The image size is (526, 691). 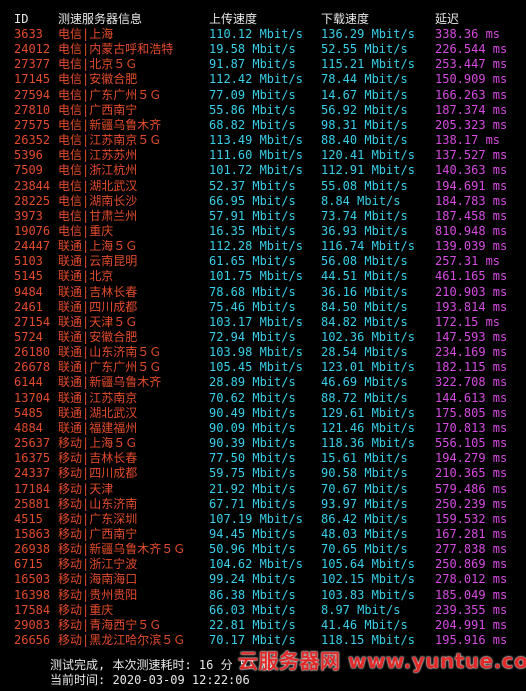 I want to click on cell-latency: 184.783 ms, so click(x=471, y=200).